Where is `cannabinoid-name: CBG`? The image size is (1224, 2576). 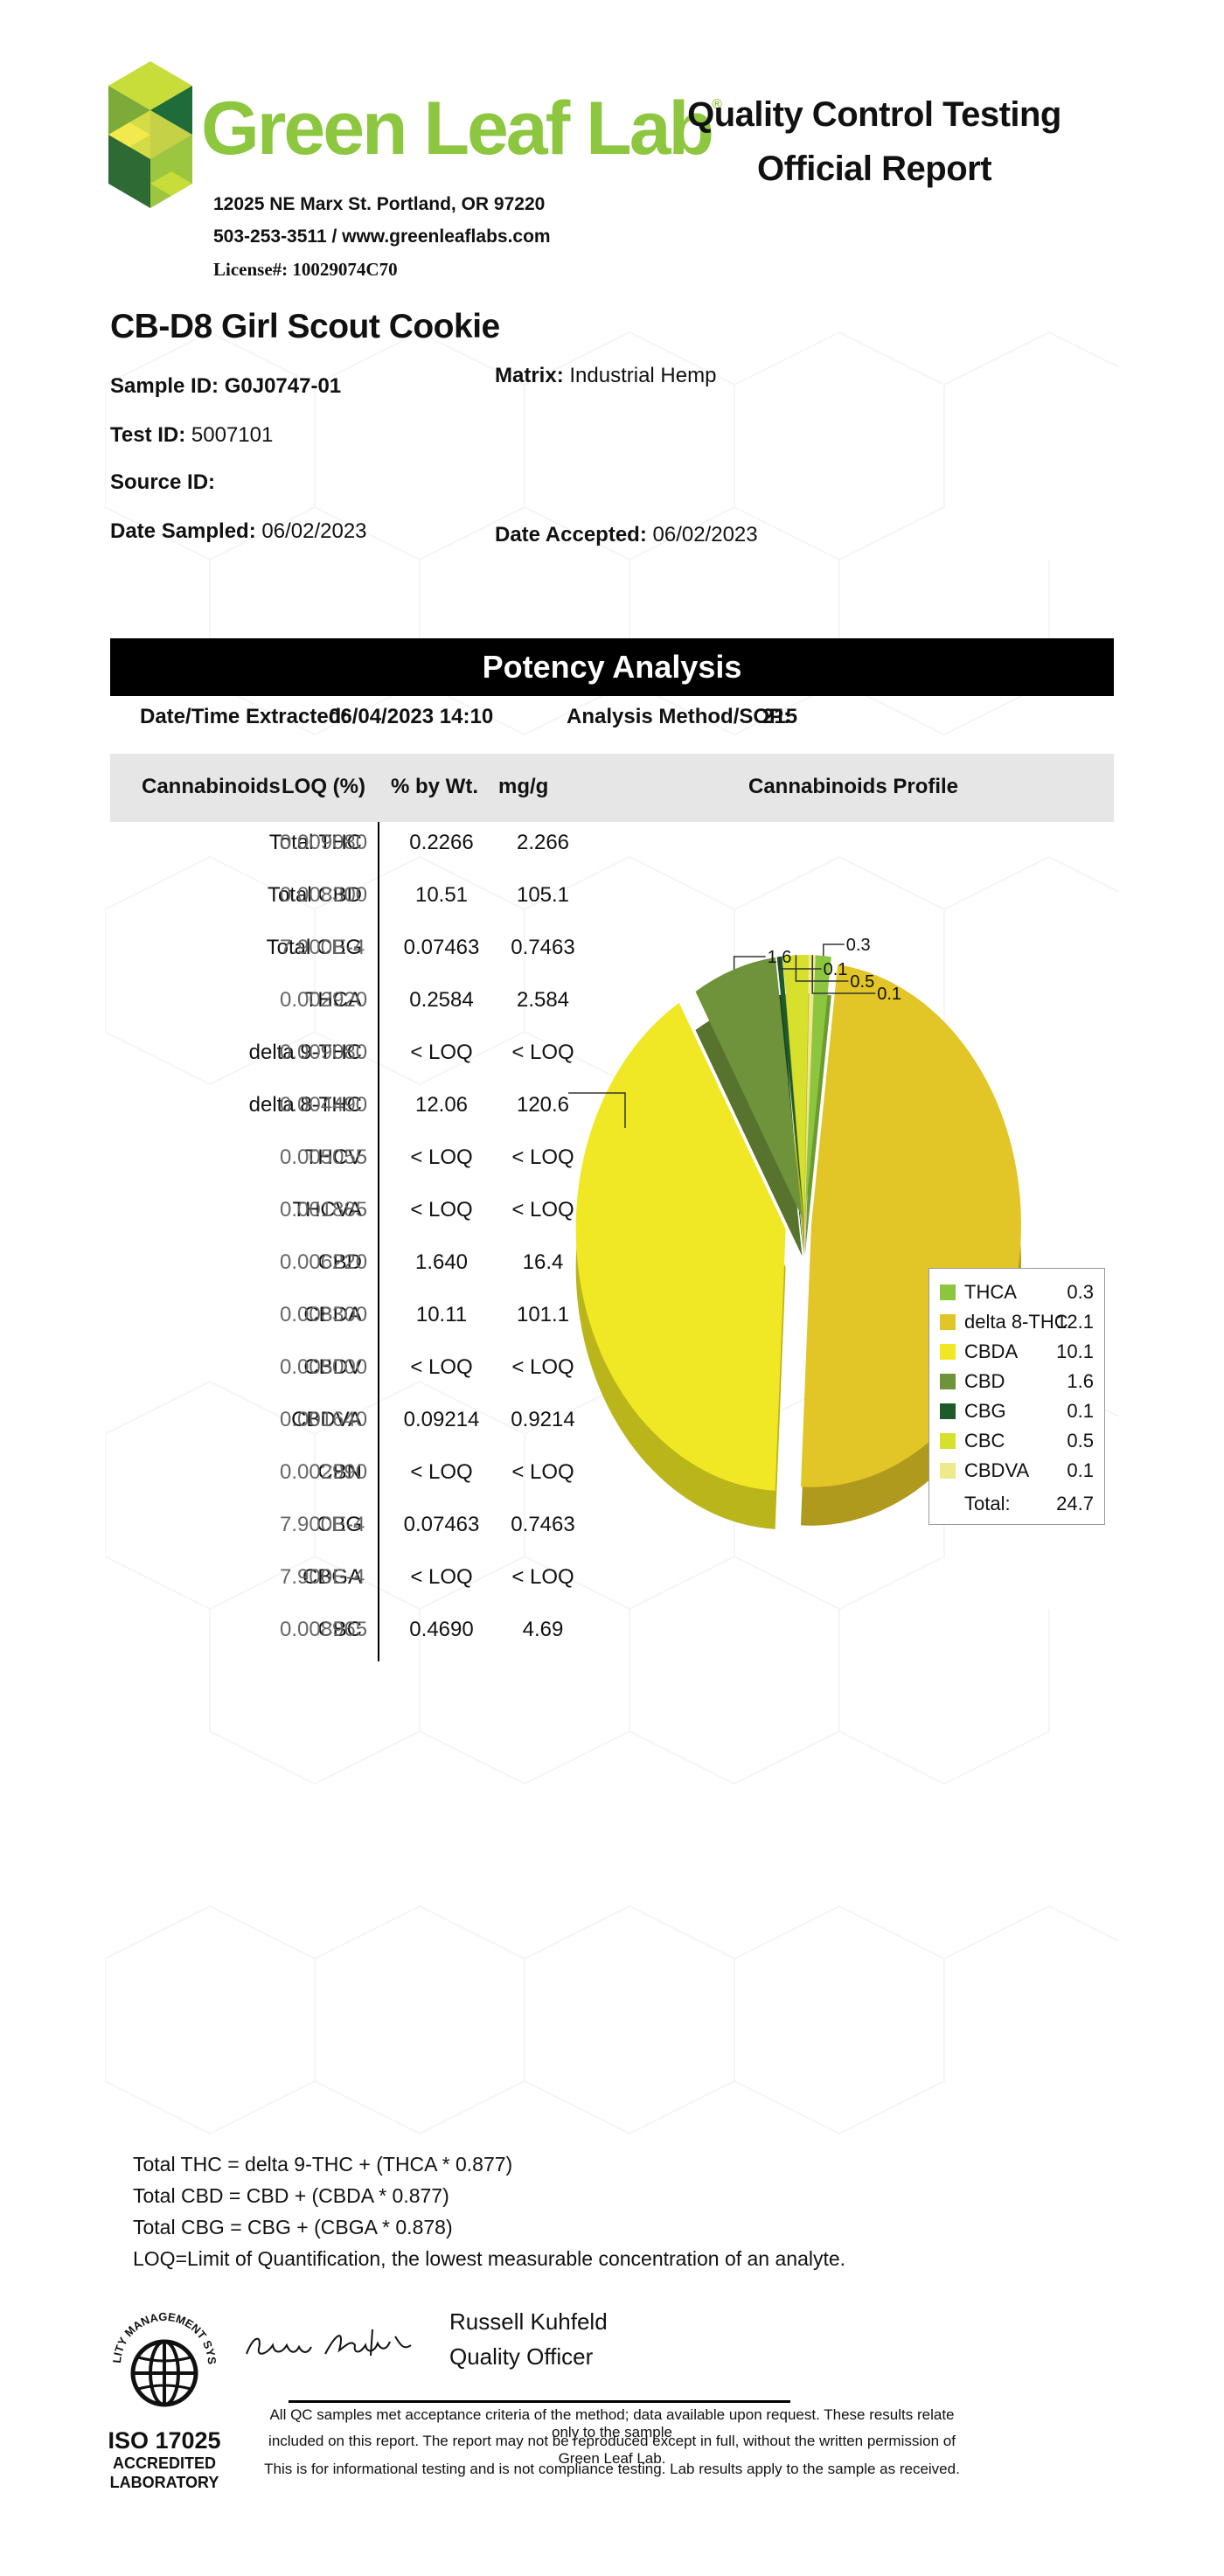 cannabinoid-name: CBG is located at coordinates (339, 1524).